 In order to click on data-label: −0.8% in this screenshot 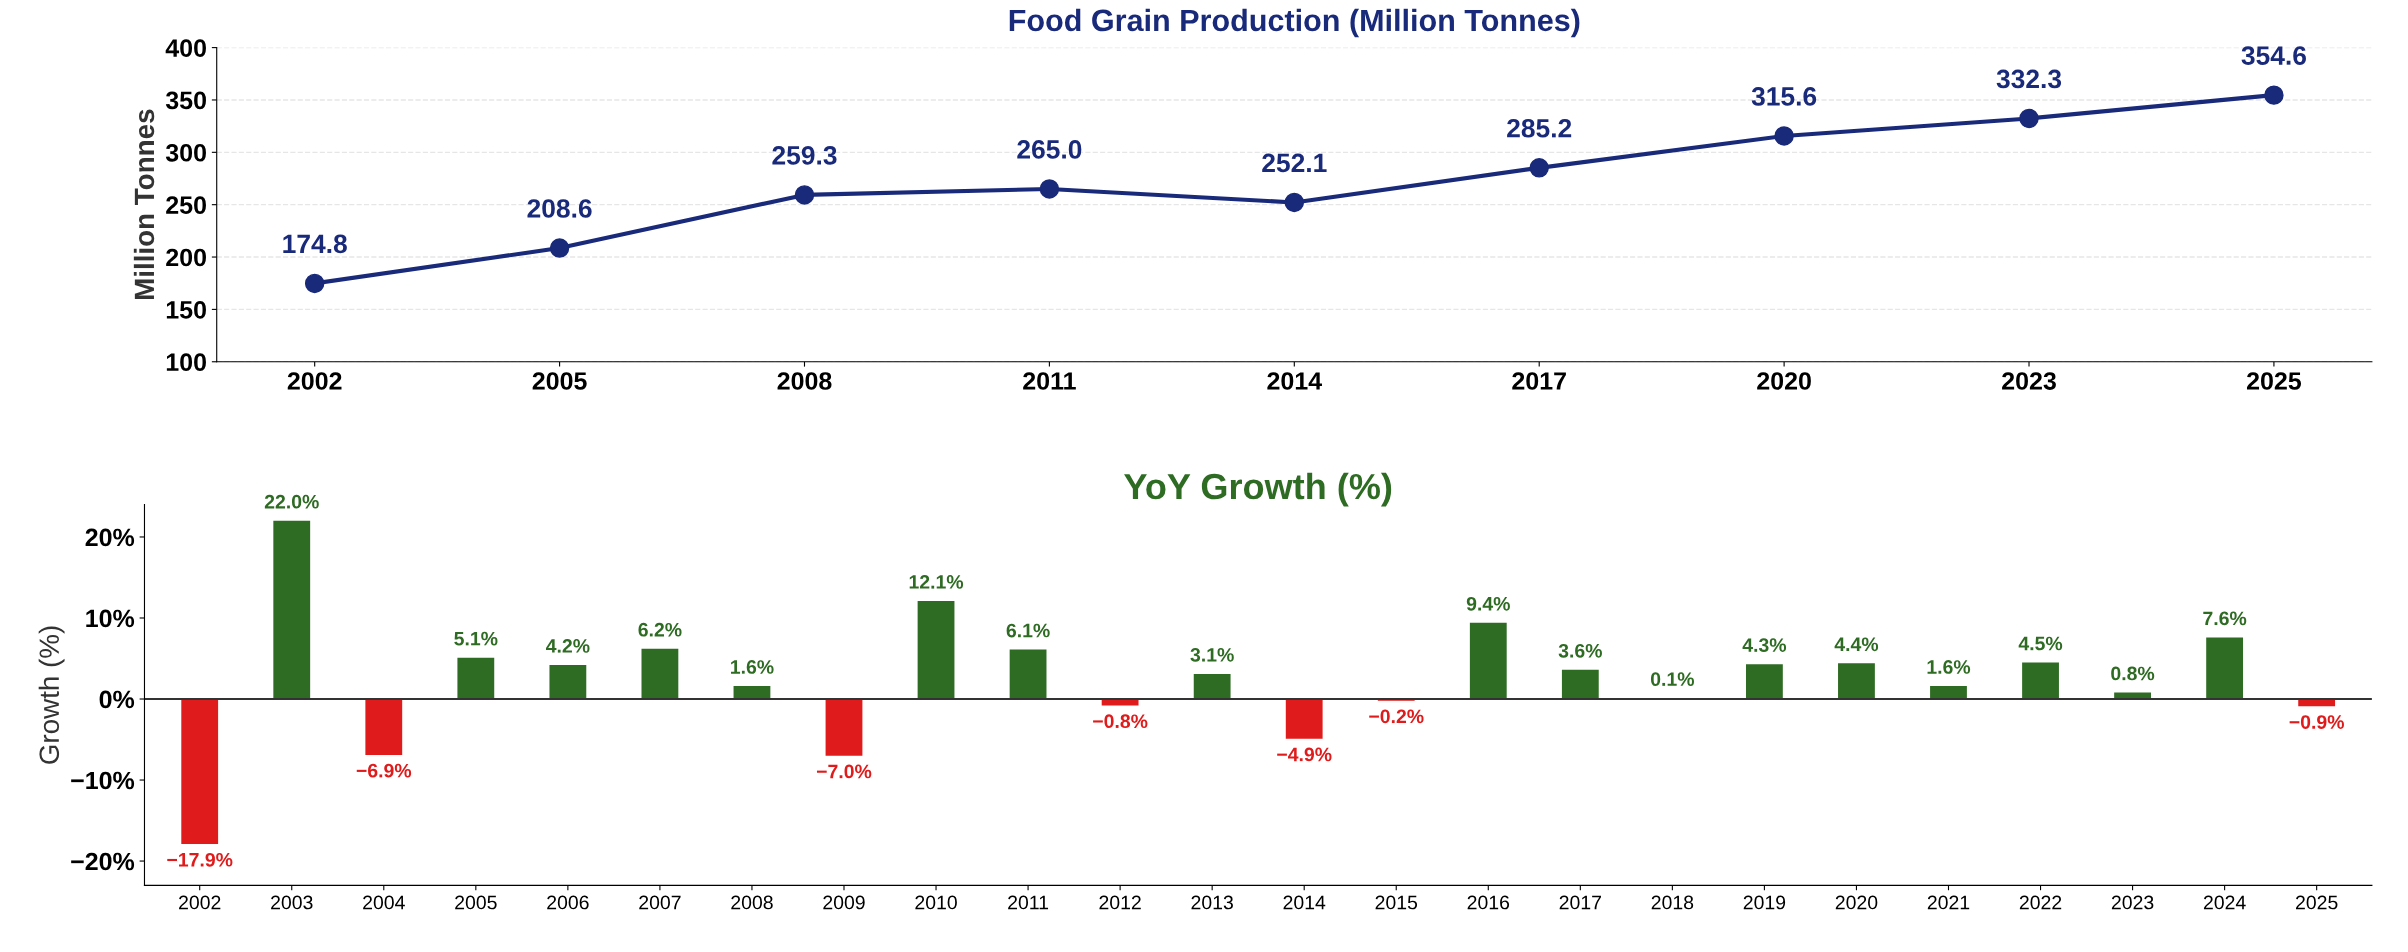, I will do `click(1120, 721)`.